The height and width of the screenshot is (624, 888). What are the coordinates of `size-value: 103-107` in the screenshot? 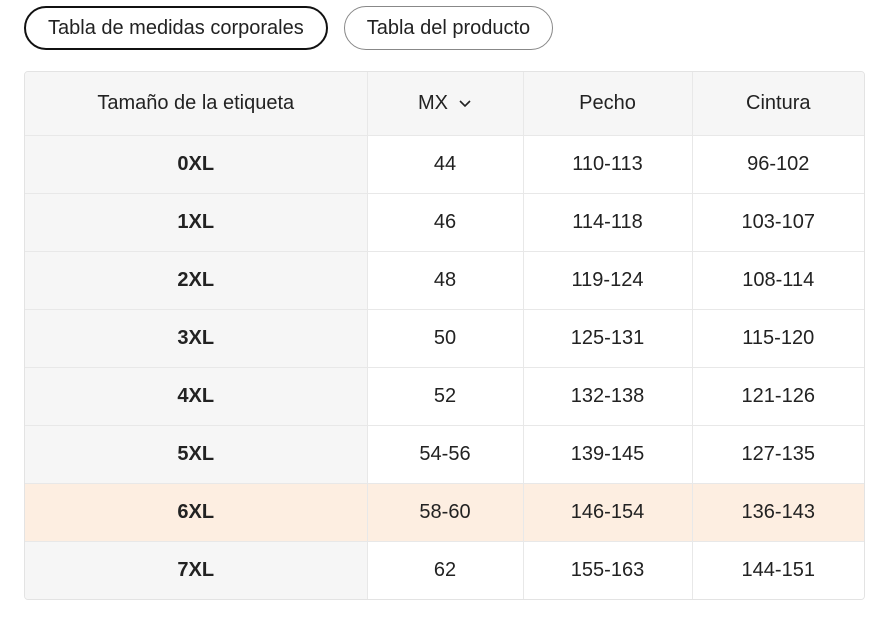 It's located at (777, 222).